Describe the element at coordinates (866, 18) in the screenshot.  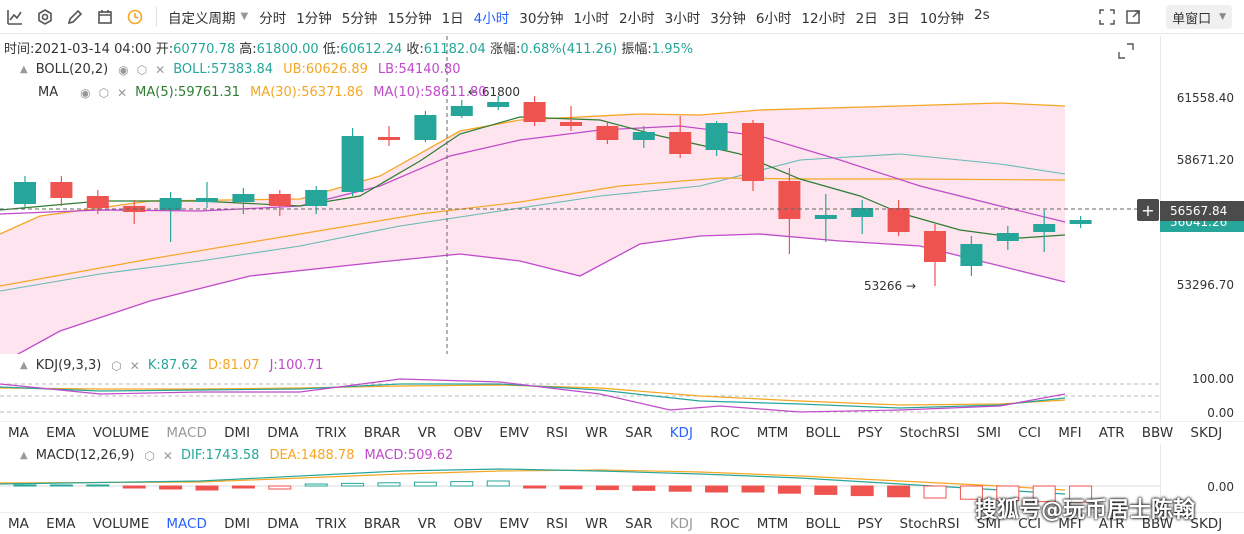
I see `period-item: 2日` at that location.